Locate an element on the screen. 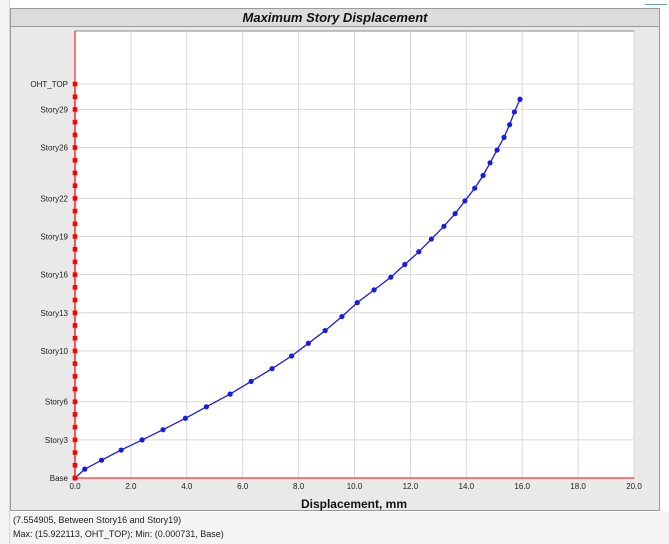  chart-title: Maximum Story Displacement is located at coordinates (335, 17).